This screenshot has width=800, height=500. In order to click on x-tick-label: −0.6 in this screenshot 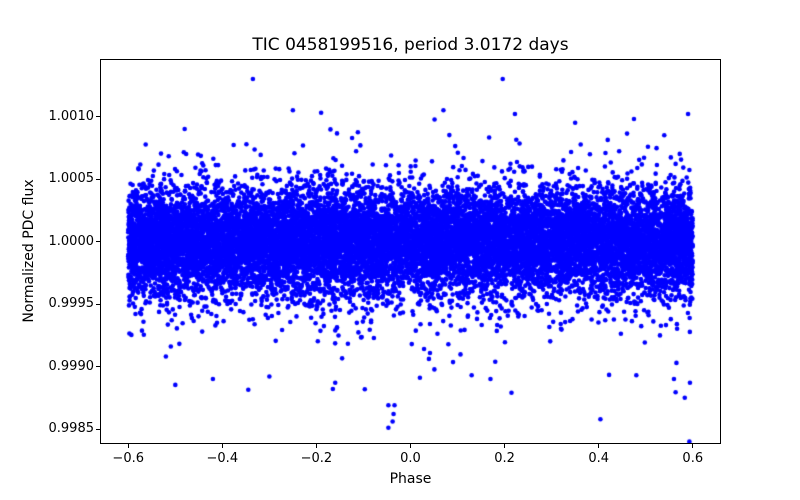, I will do `click(128, 458)`.